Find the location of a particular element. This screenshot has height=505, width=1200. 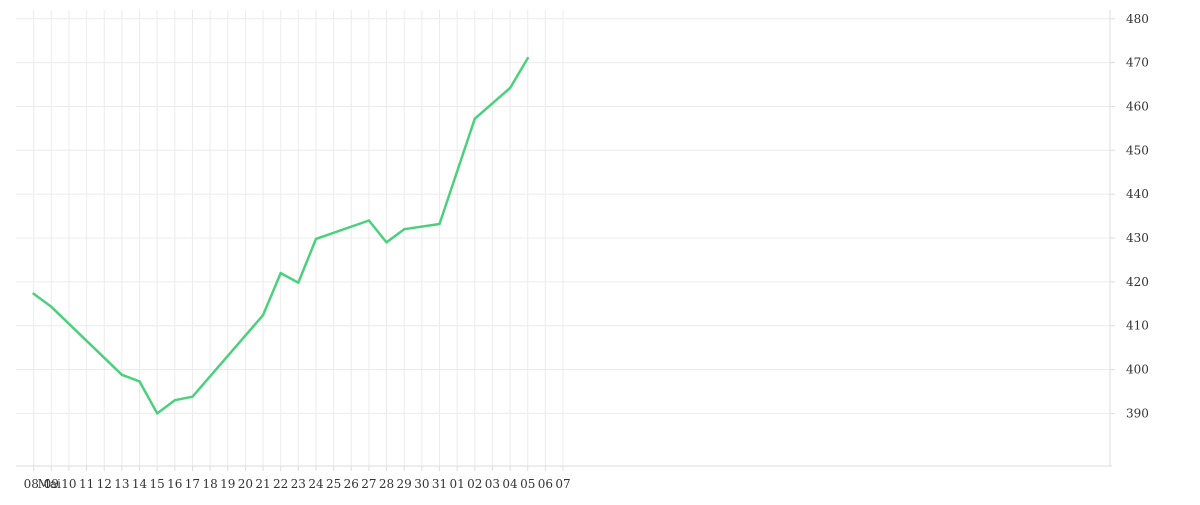

x-tick-label: Mai is located at coordinates (49, 484).